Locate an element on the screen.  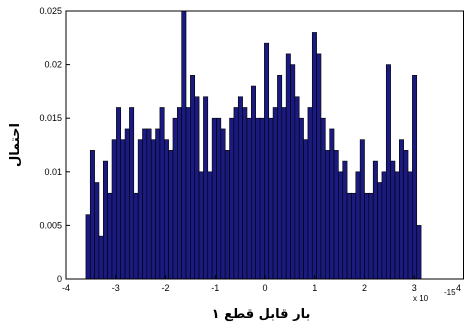
y-axis: 0 0.005 0.01 0.015 0.02 0.025 is located at coordinates (54, 145).